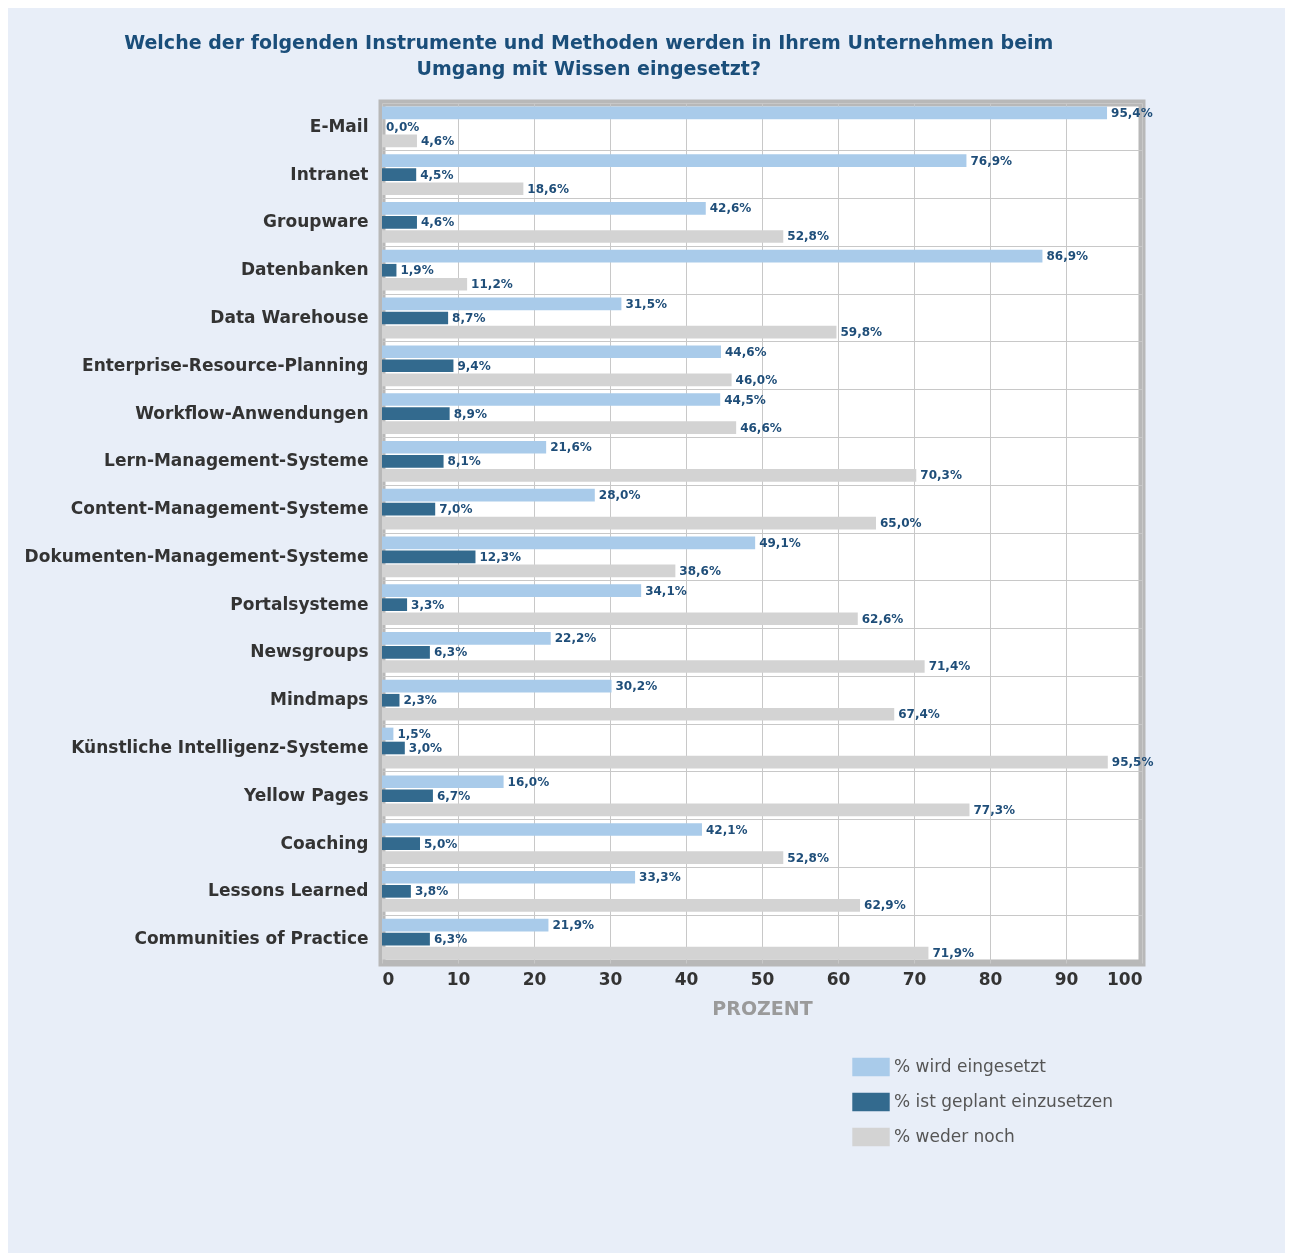 The height and width of the screenshot is (1253, 1293). Describe the element at coordinates (1132, 762) in the screenshot. I see `data-label: 95,5%` at that location.